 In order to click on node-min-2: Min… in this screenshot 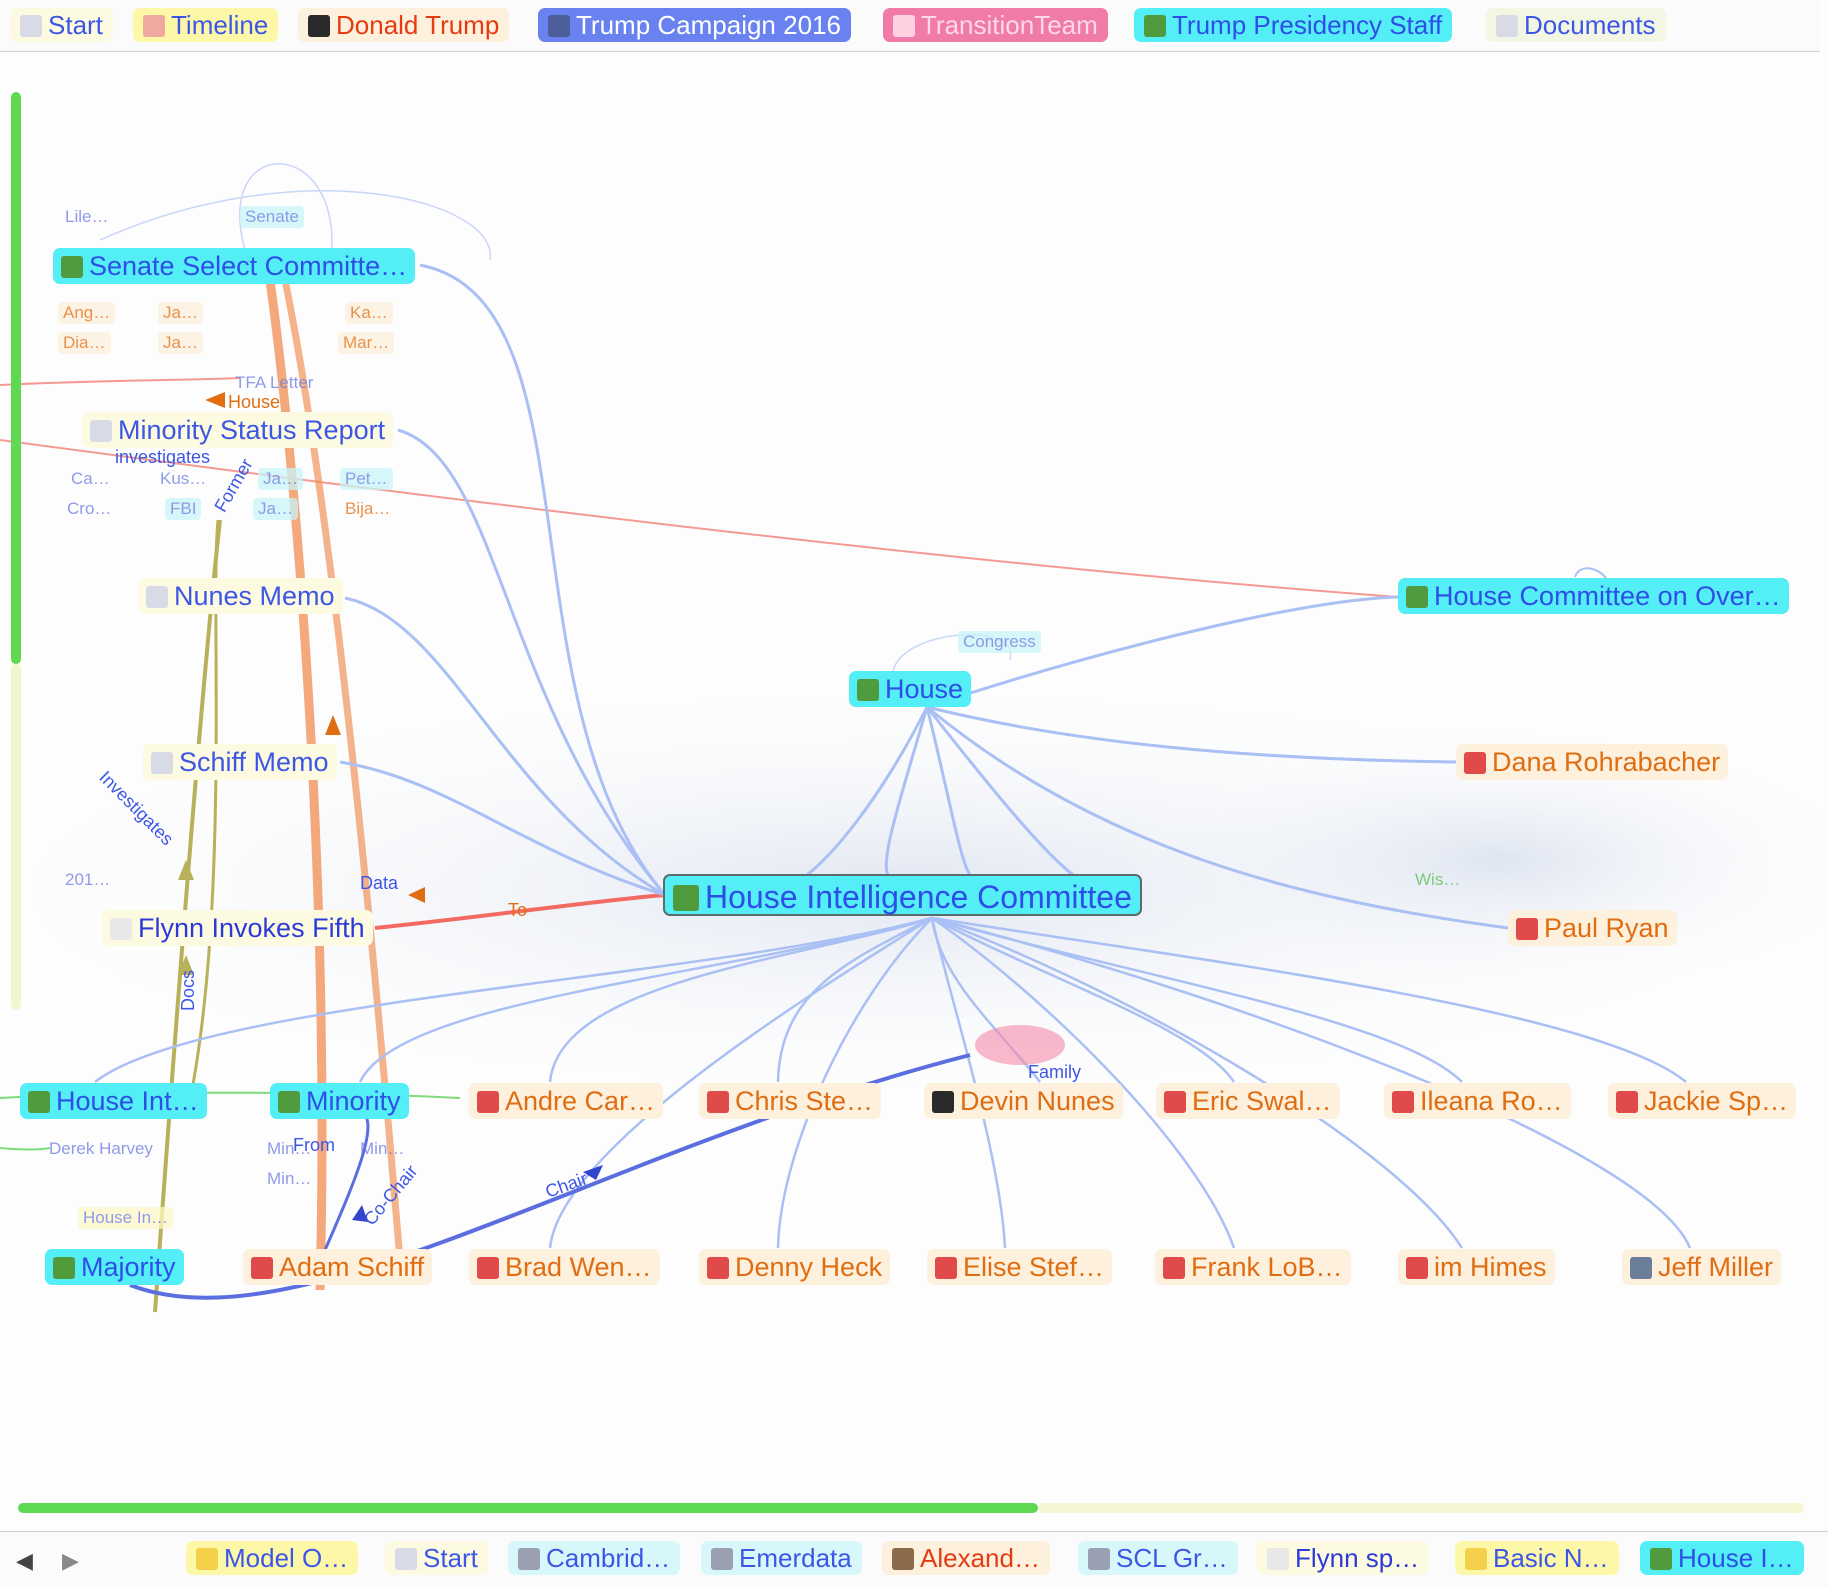, I will do `click(382, 1149)`.